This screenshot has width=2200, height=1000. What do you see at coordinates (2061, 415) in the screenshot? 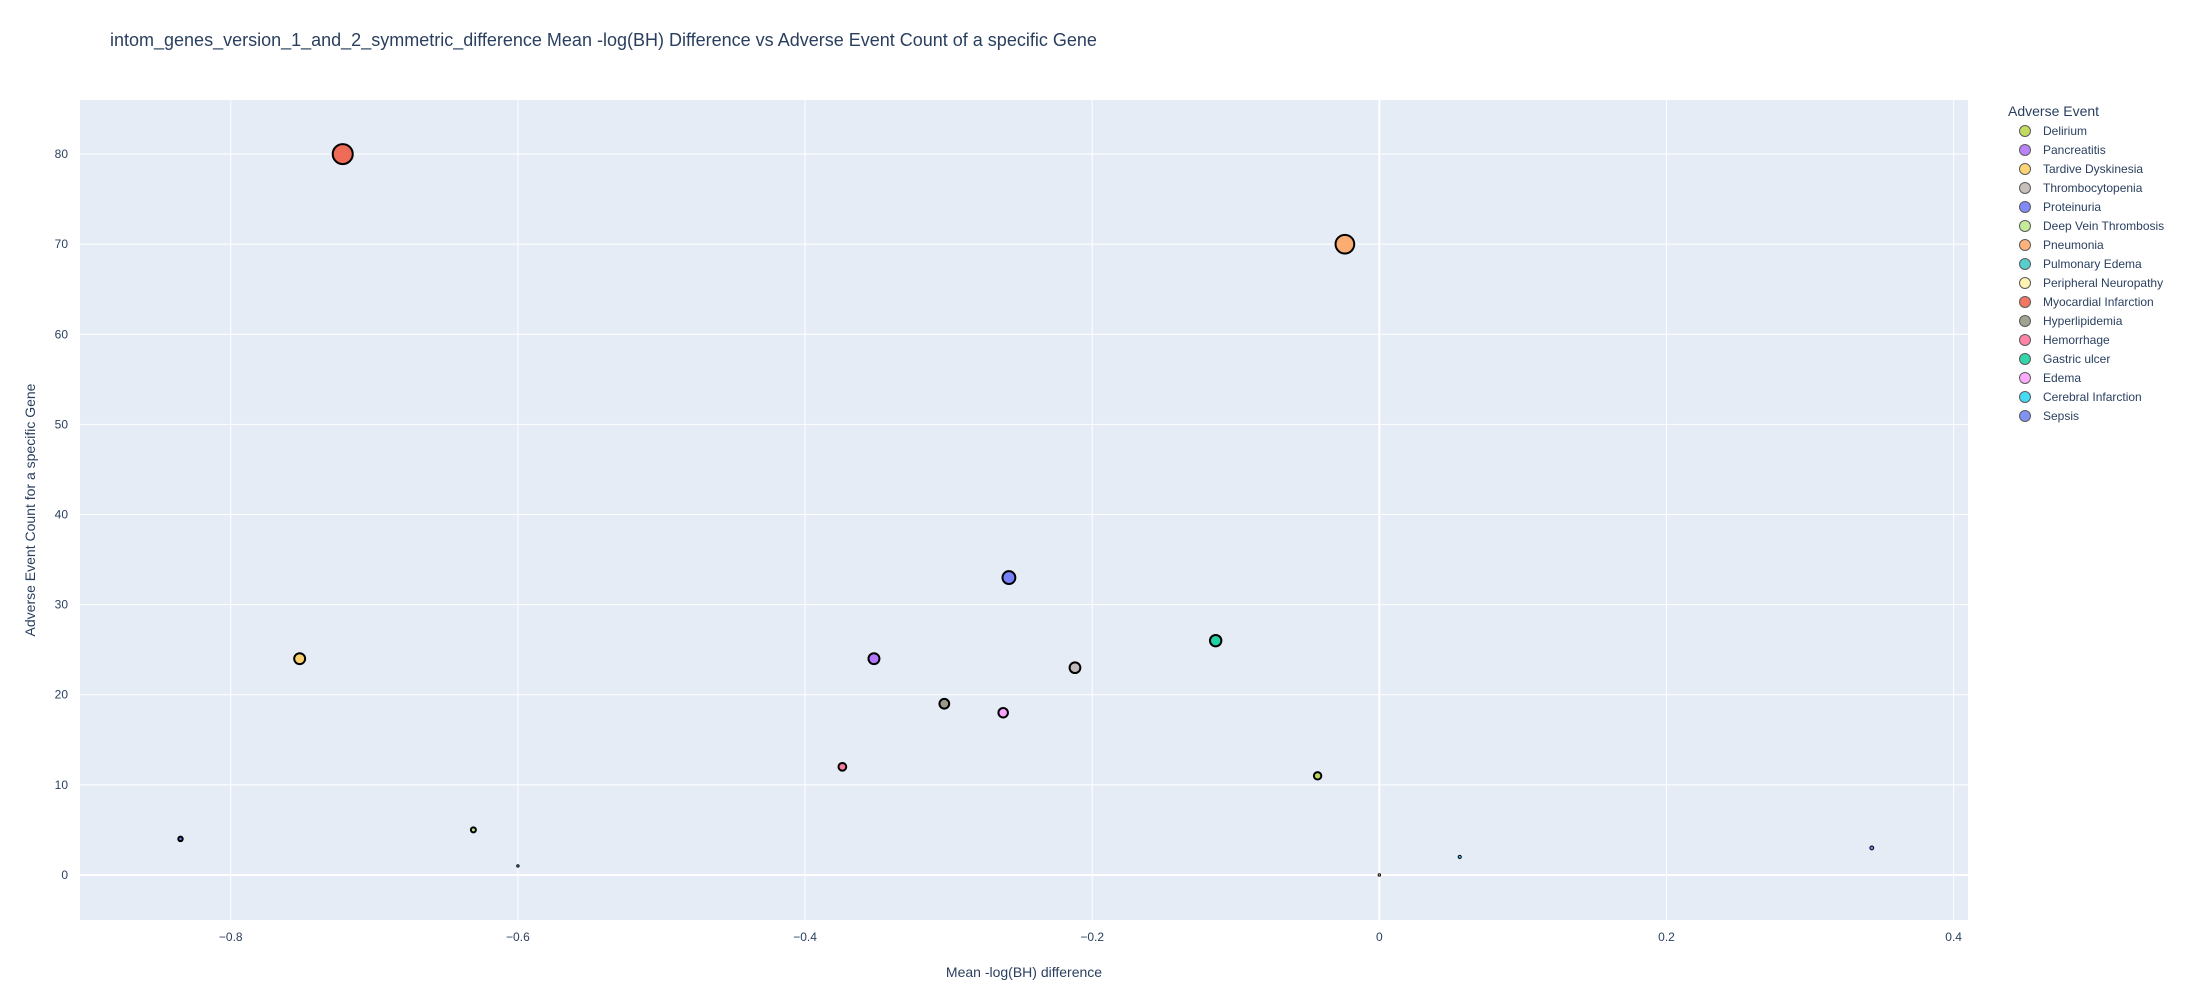
I see `legend-label: Sepsis` at bounding box center [2061, 415].